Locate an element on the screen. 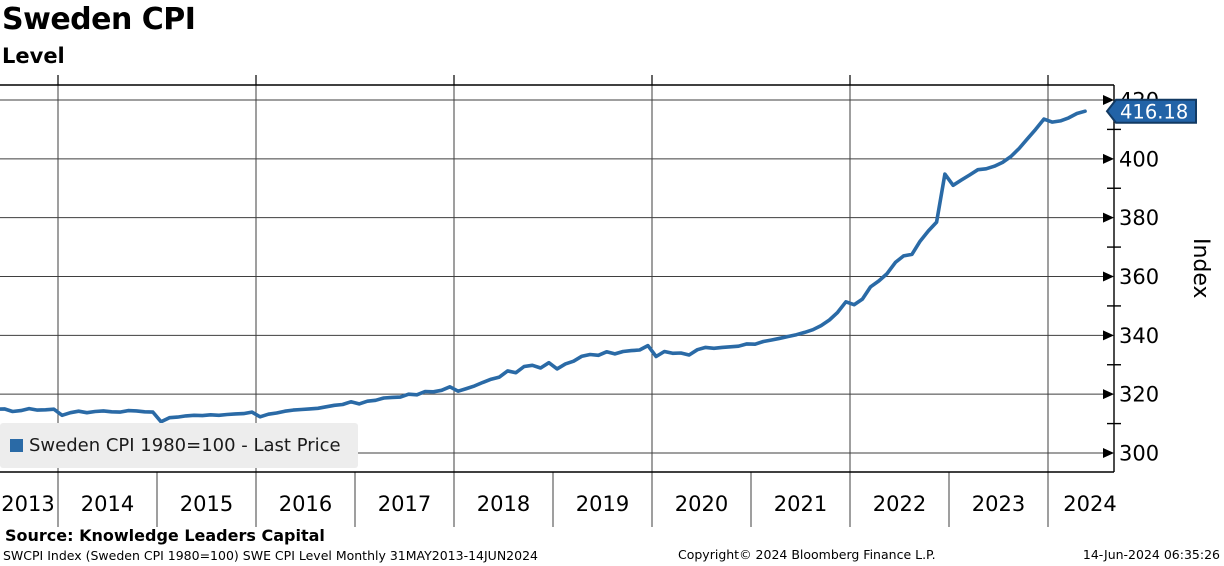  y-tick-label: 400 is located at coordinates (1139, 159).